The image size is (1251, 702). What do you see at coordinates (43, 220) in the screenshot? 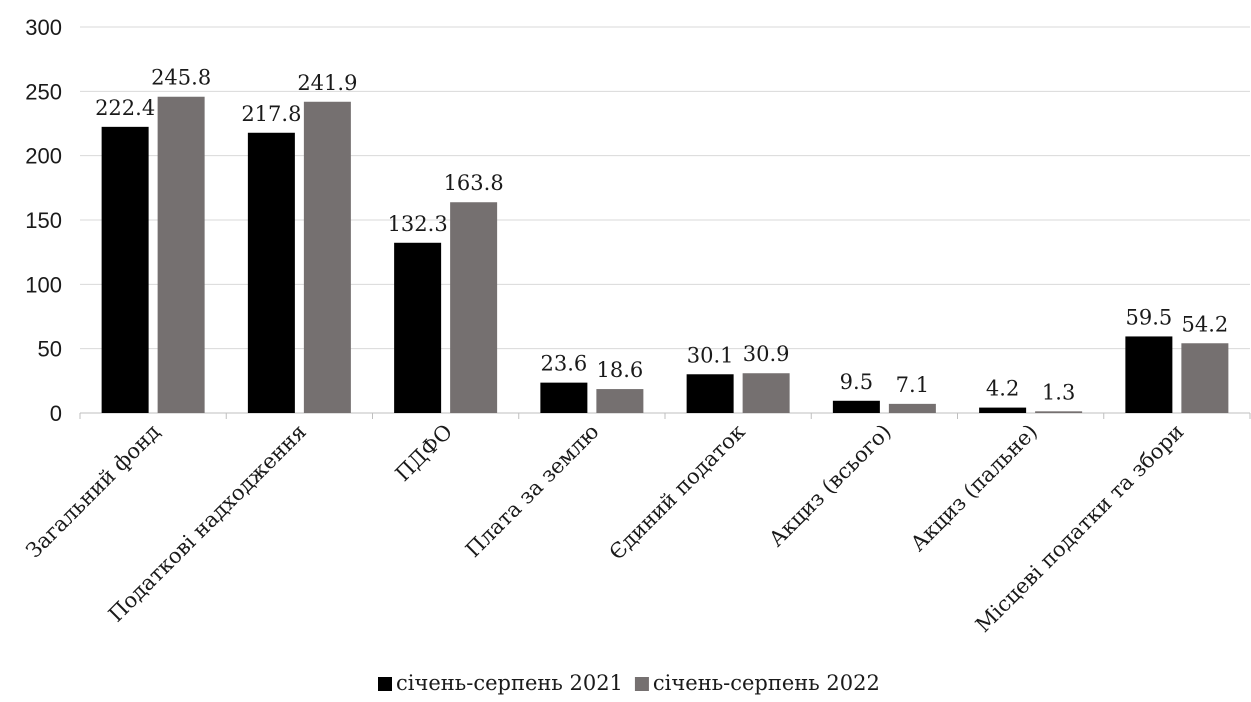
I see `y-tick-label: 150` at bounding box center [43, 220].